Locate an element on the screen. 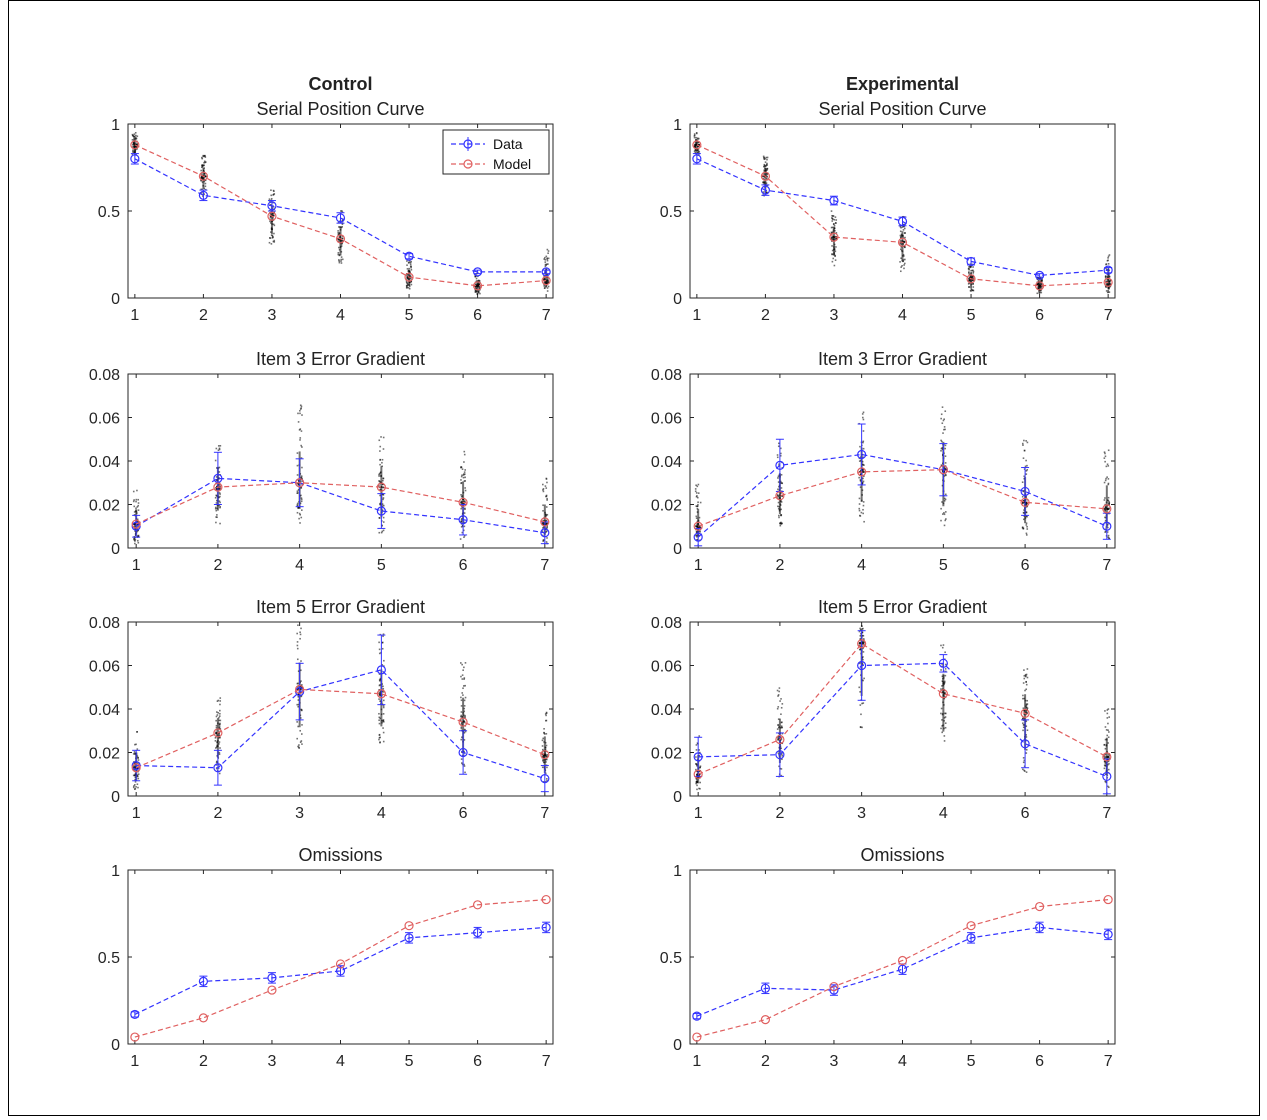 The image size is (1267, 1120). model-series is located at coordinates (902, 709).